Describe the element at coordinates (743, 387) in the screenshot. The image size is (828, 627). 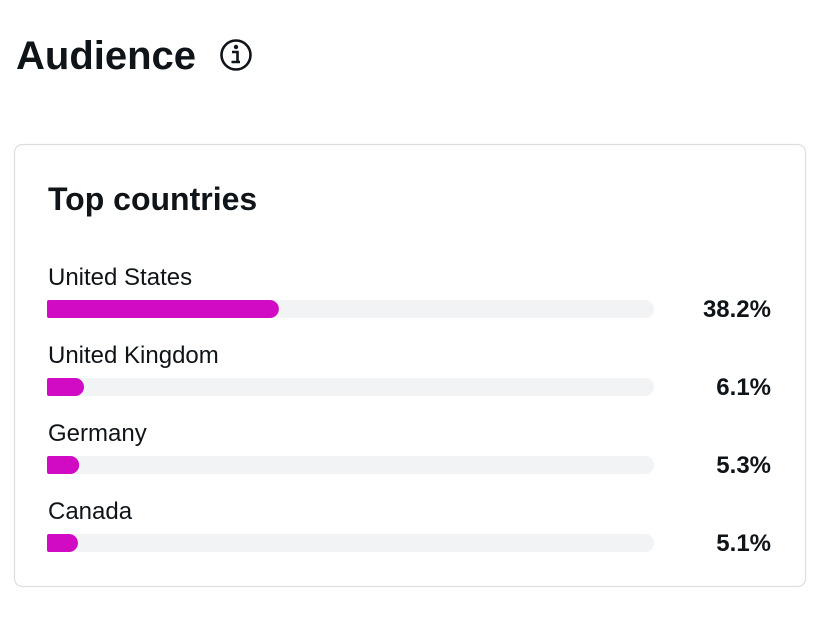
I see `value-label: 6.1%` at that location.